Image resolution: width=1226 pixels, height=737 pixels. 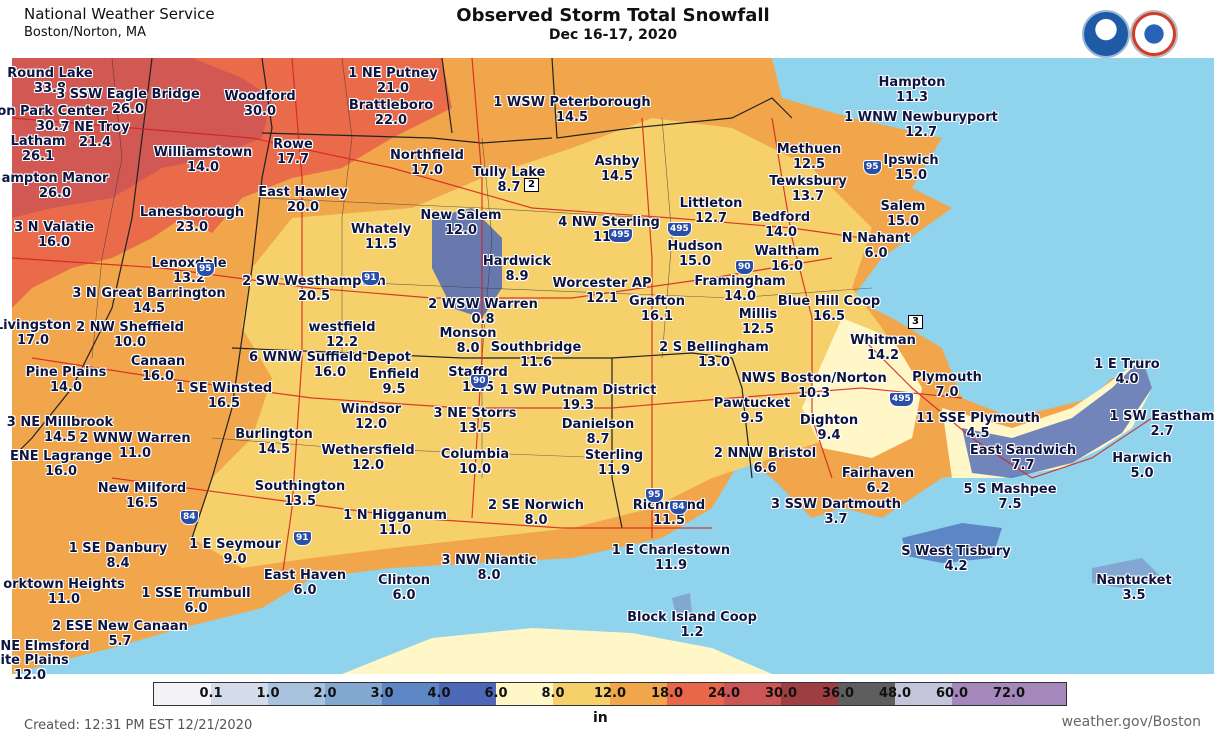 What do you see at coordinates (342, 327) in the screenshot?
I see `place-name: westfield` at bounding box center [342, 327].